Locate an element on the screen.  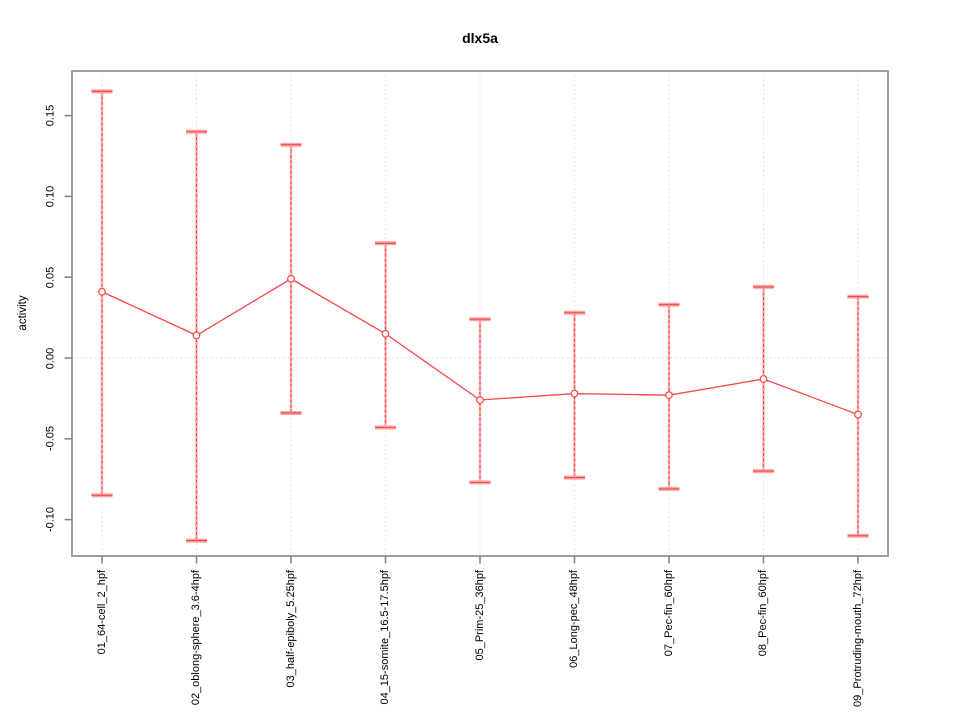
x-category-label: 08_Pec-fin_60hpf is located at coordinates (763, 613).